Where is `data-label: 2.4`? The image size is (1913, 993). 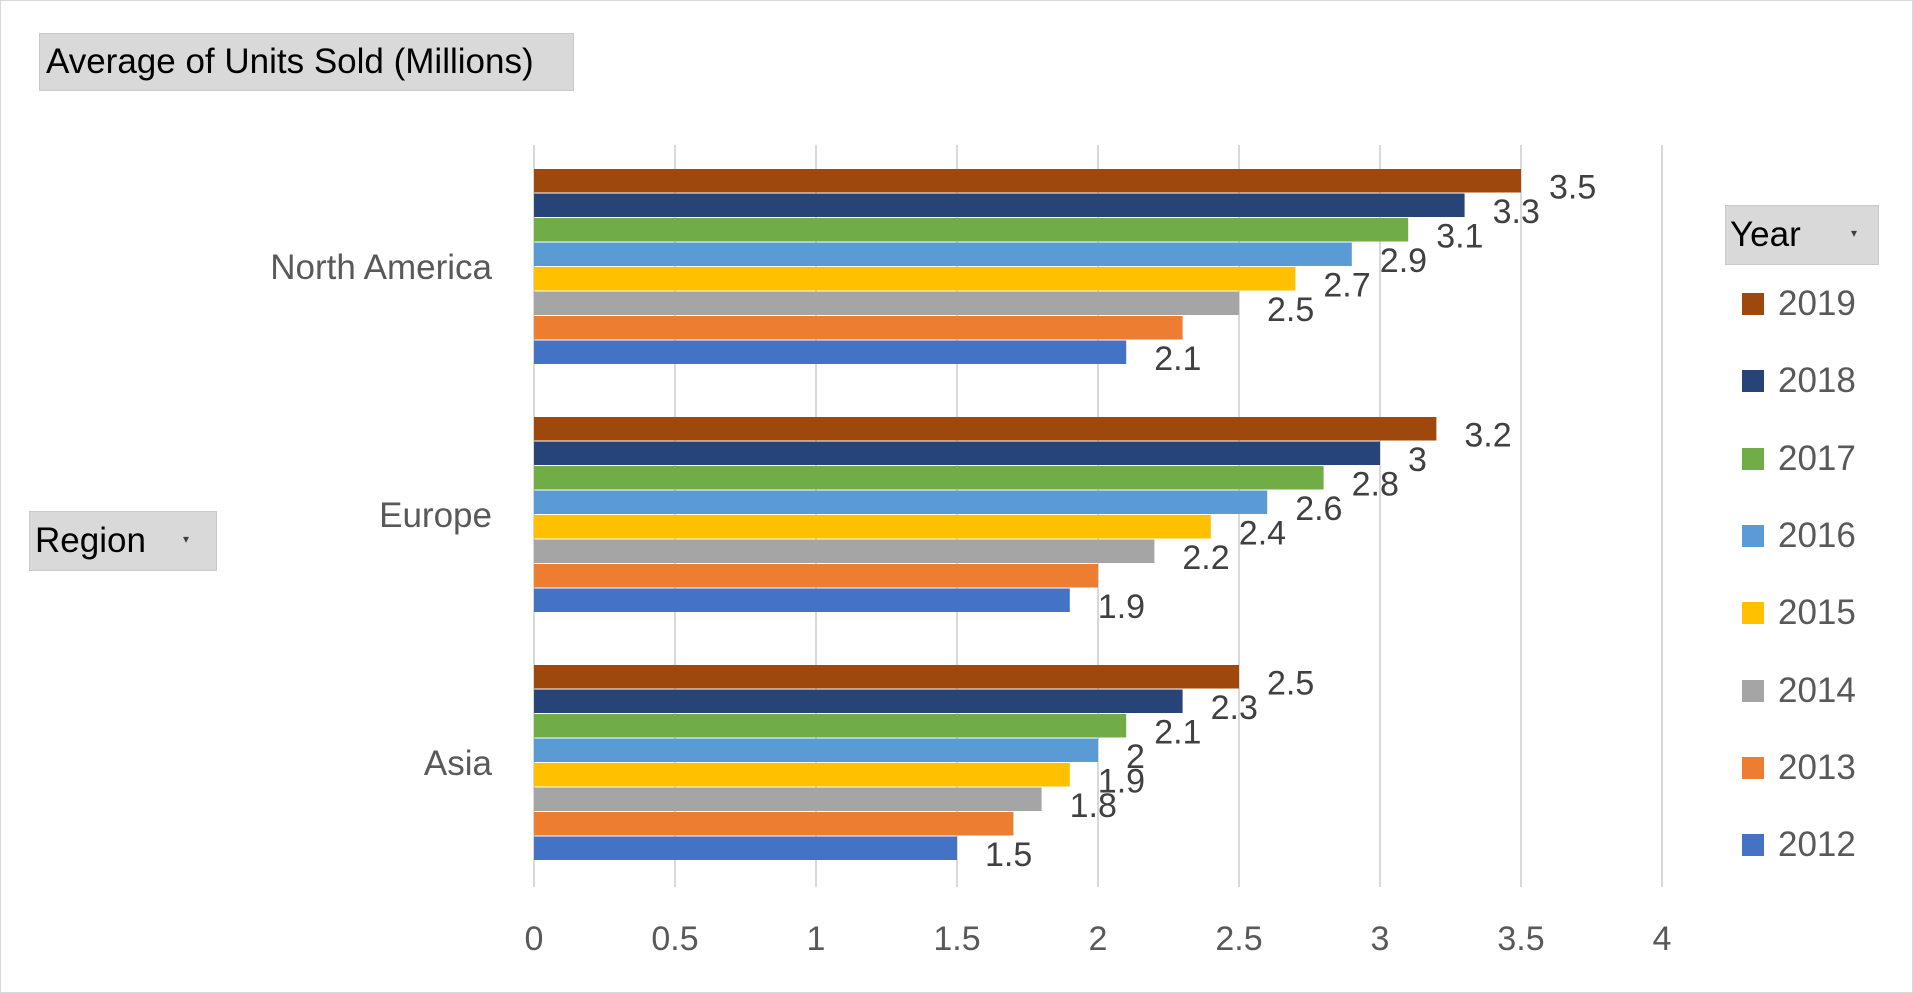 data-label: 2.4 is located at coordinates (1262, 533).